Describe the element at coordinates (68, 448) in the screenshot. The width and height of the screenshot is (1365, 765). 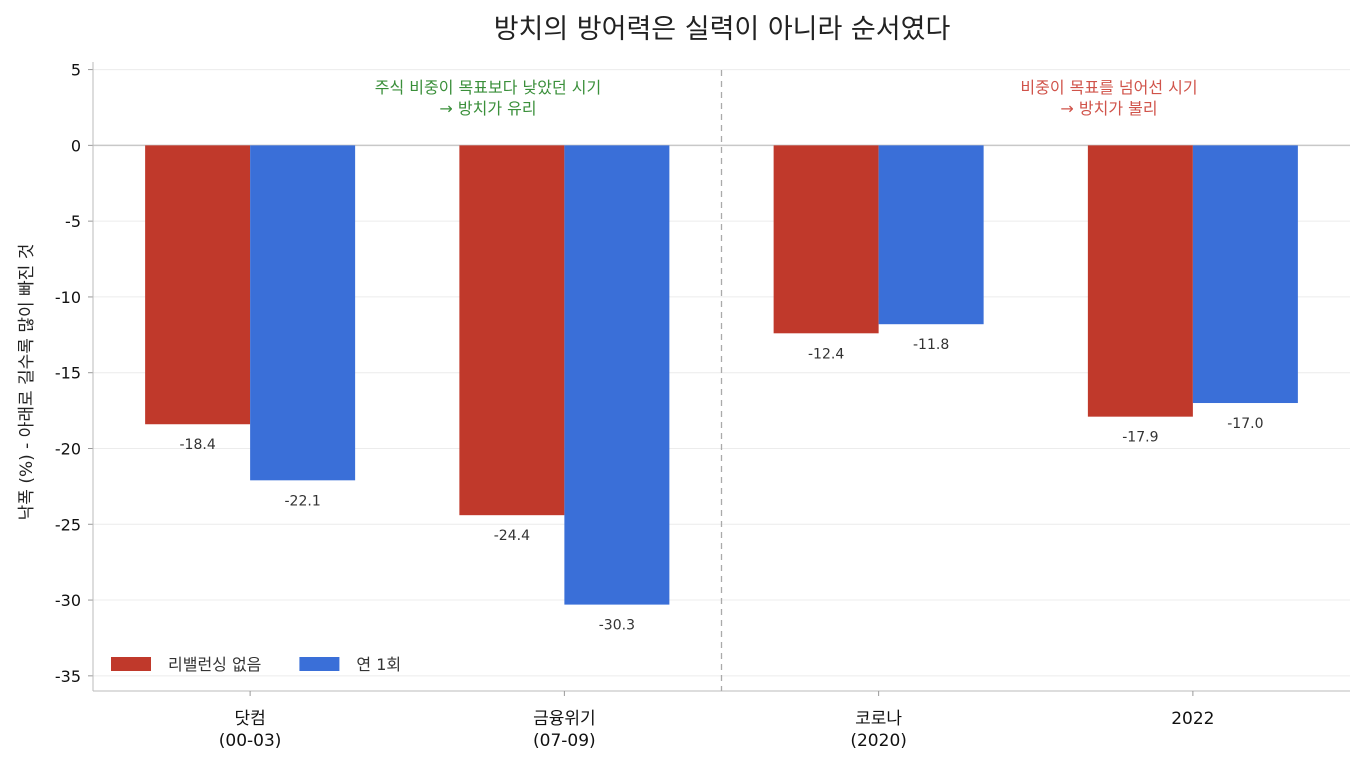
I see `y-tick-label: -20` at that location.